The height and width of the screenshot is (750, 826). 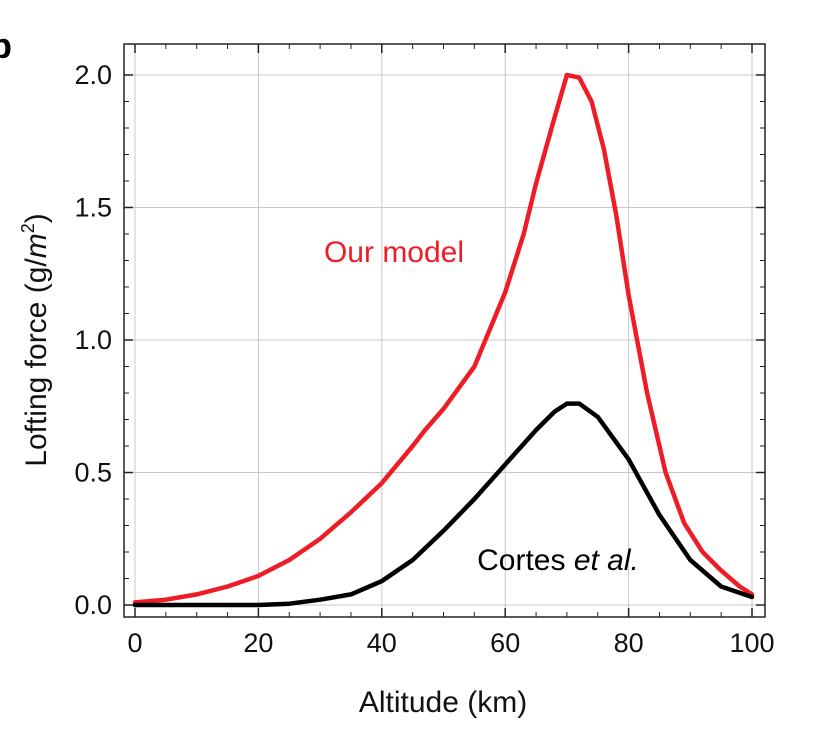 I want to click on x-tick-label: 20, so click(x=258, y=643).